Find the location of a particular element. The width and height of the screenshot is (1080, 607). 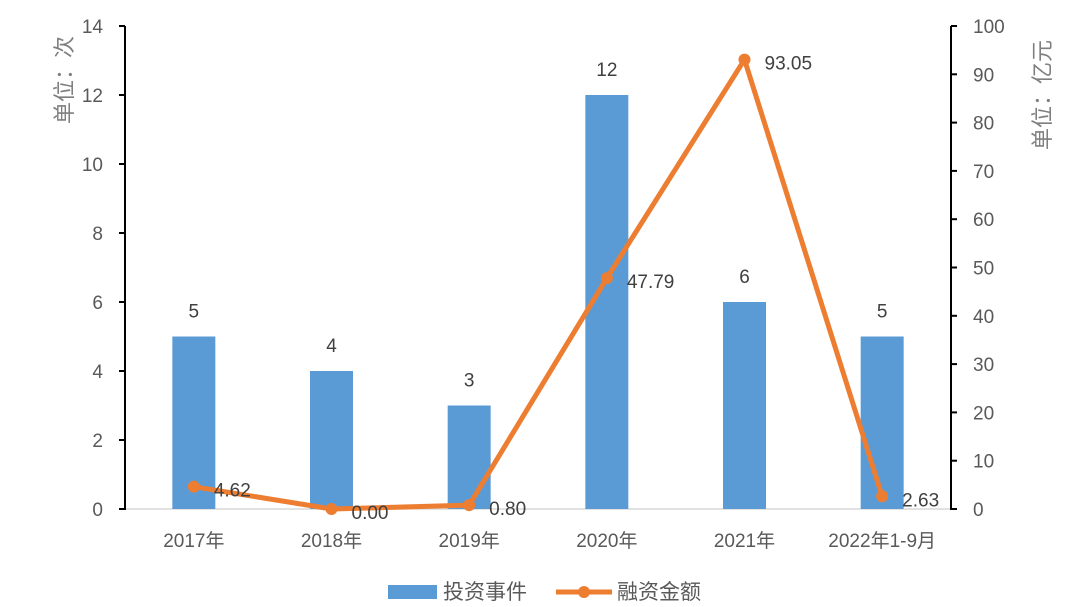

bar-value-label: 12 is located at coordinates (606, 70).